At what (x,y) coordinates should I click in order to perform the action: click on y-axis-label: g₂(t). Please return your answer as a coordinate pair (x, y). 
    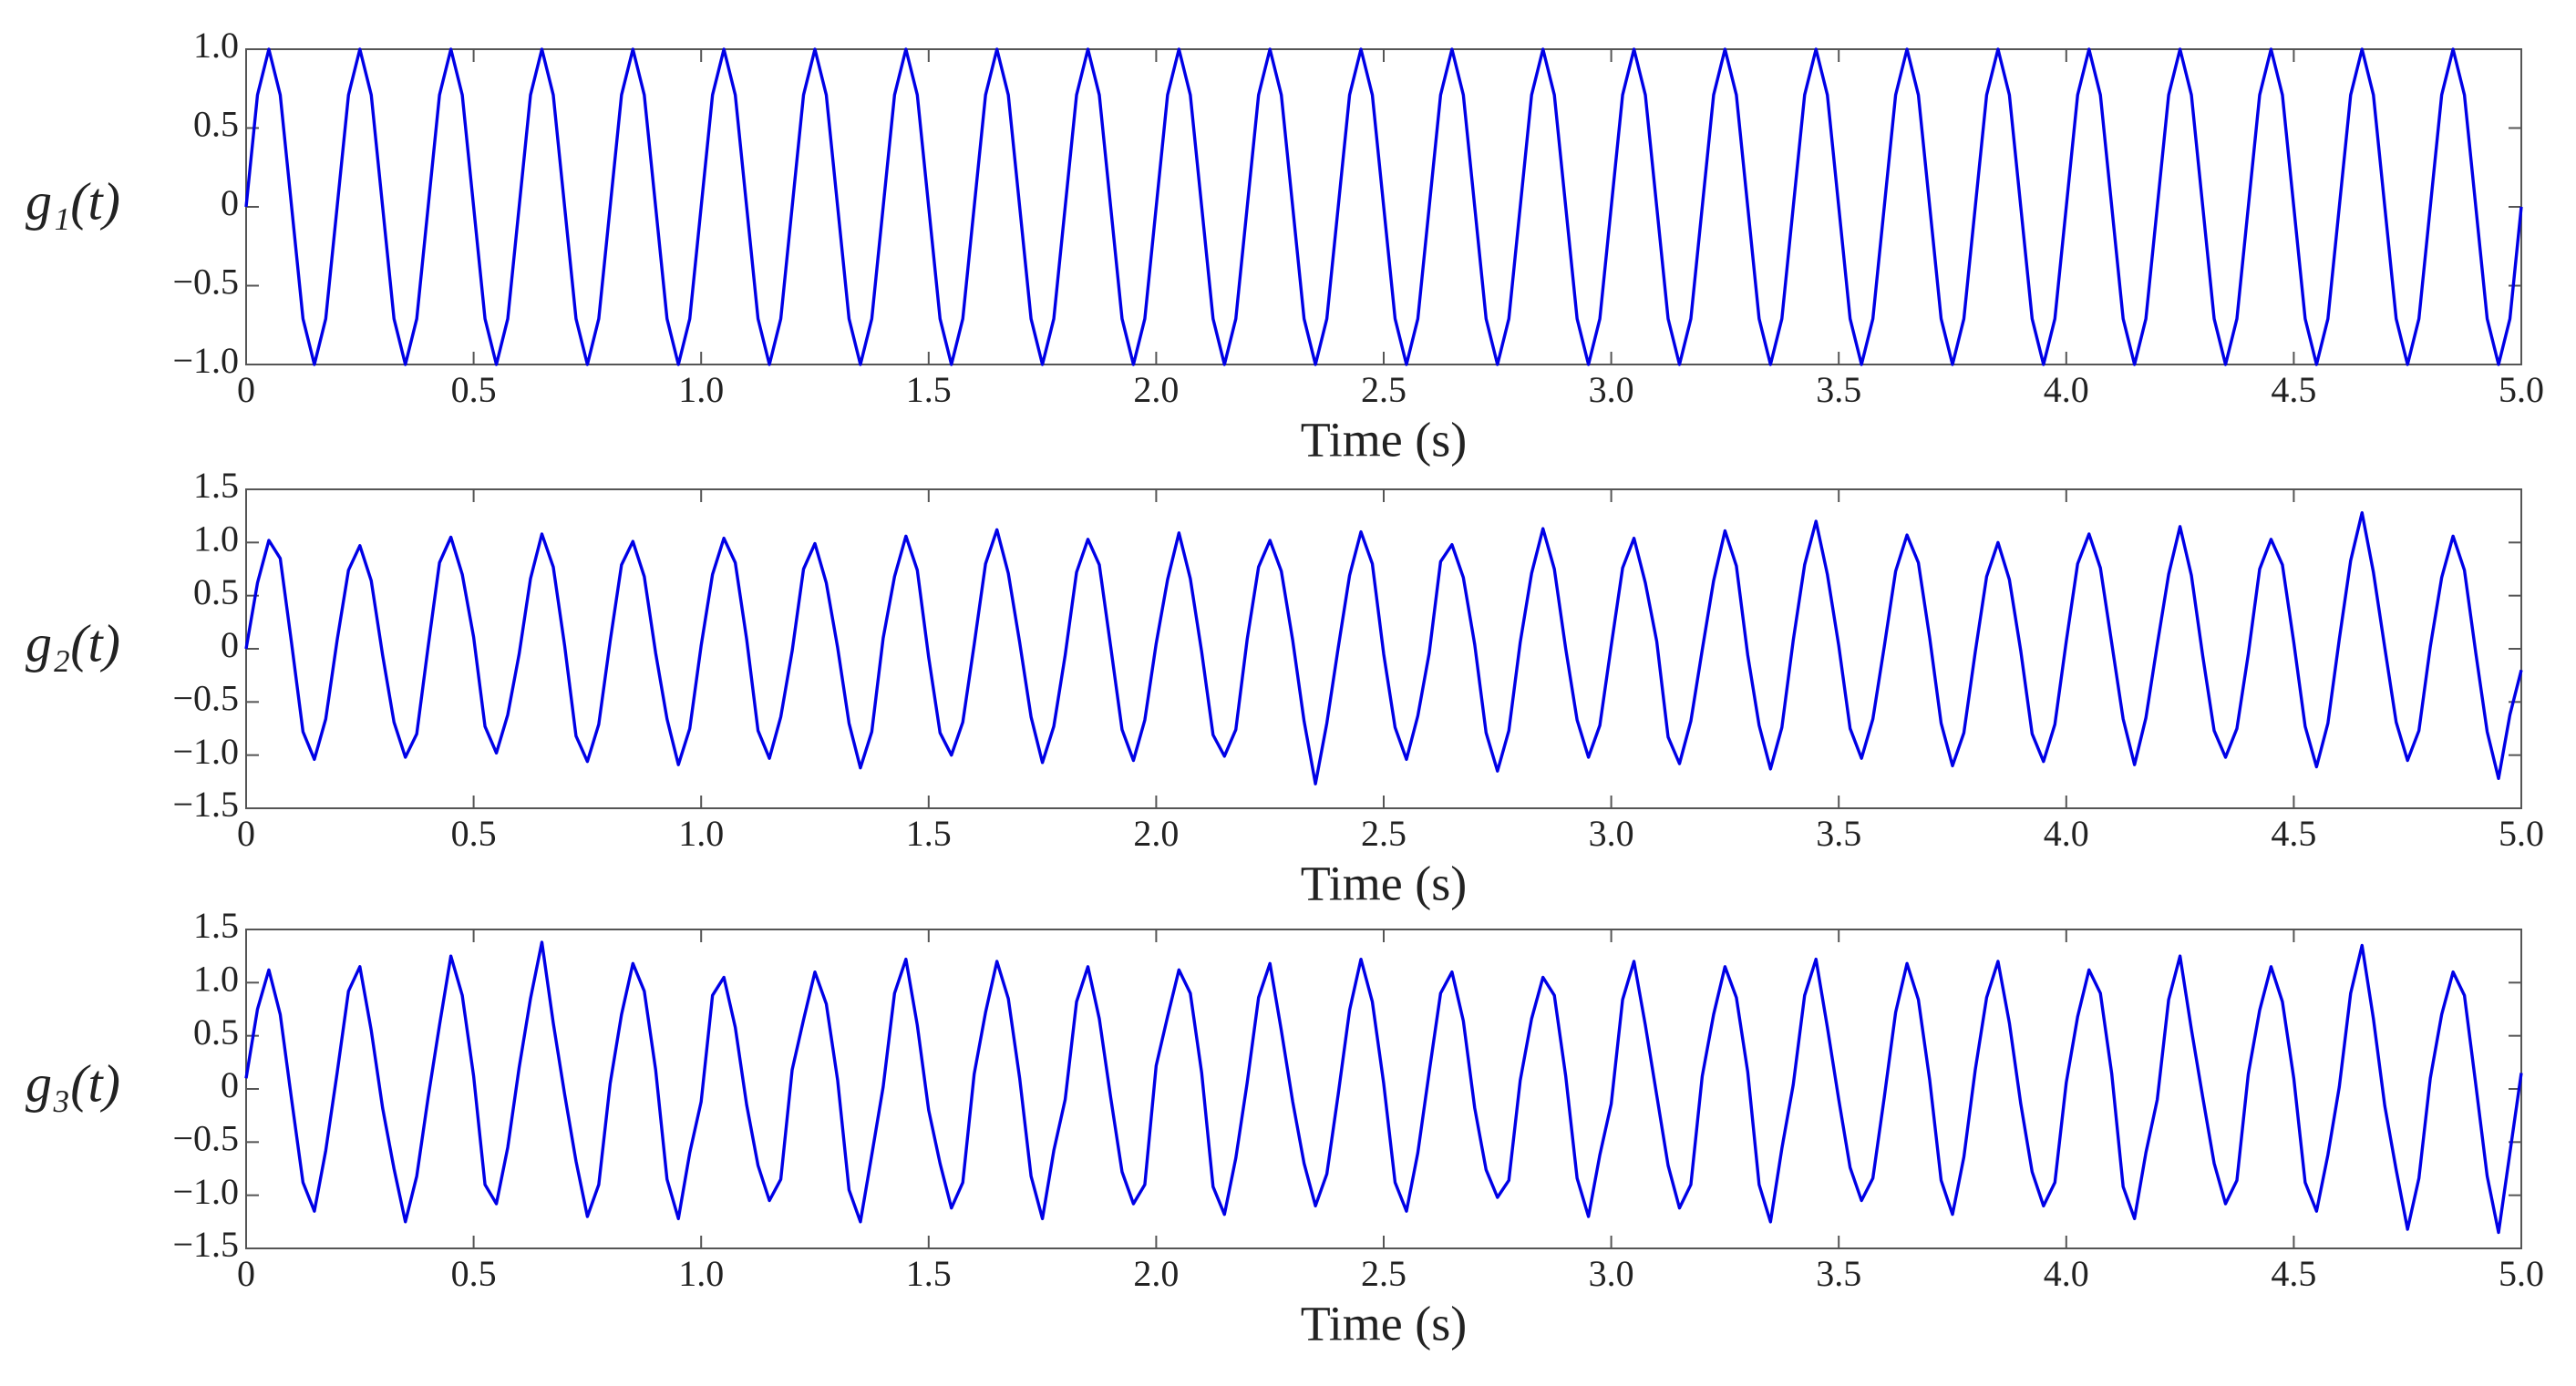
    Looking at the image, I should click on (73, 642).